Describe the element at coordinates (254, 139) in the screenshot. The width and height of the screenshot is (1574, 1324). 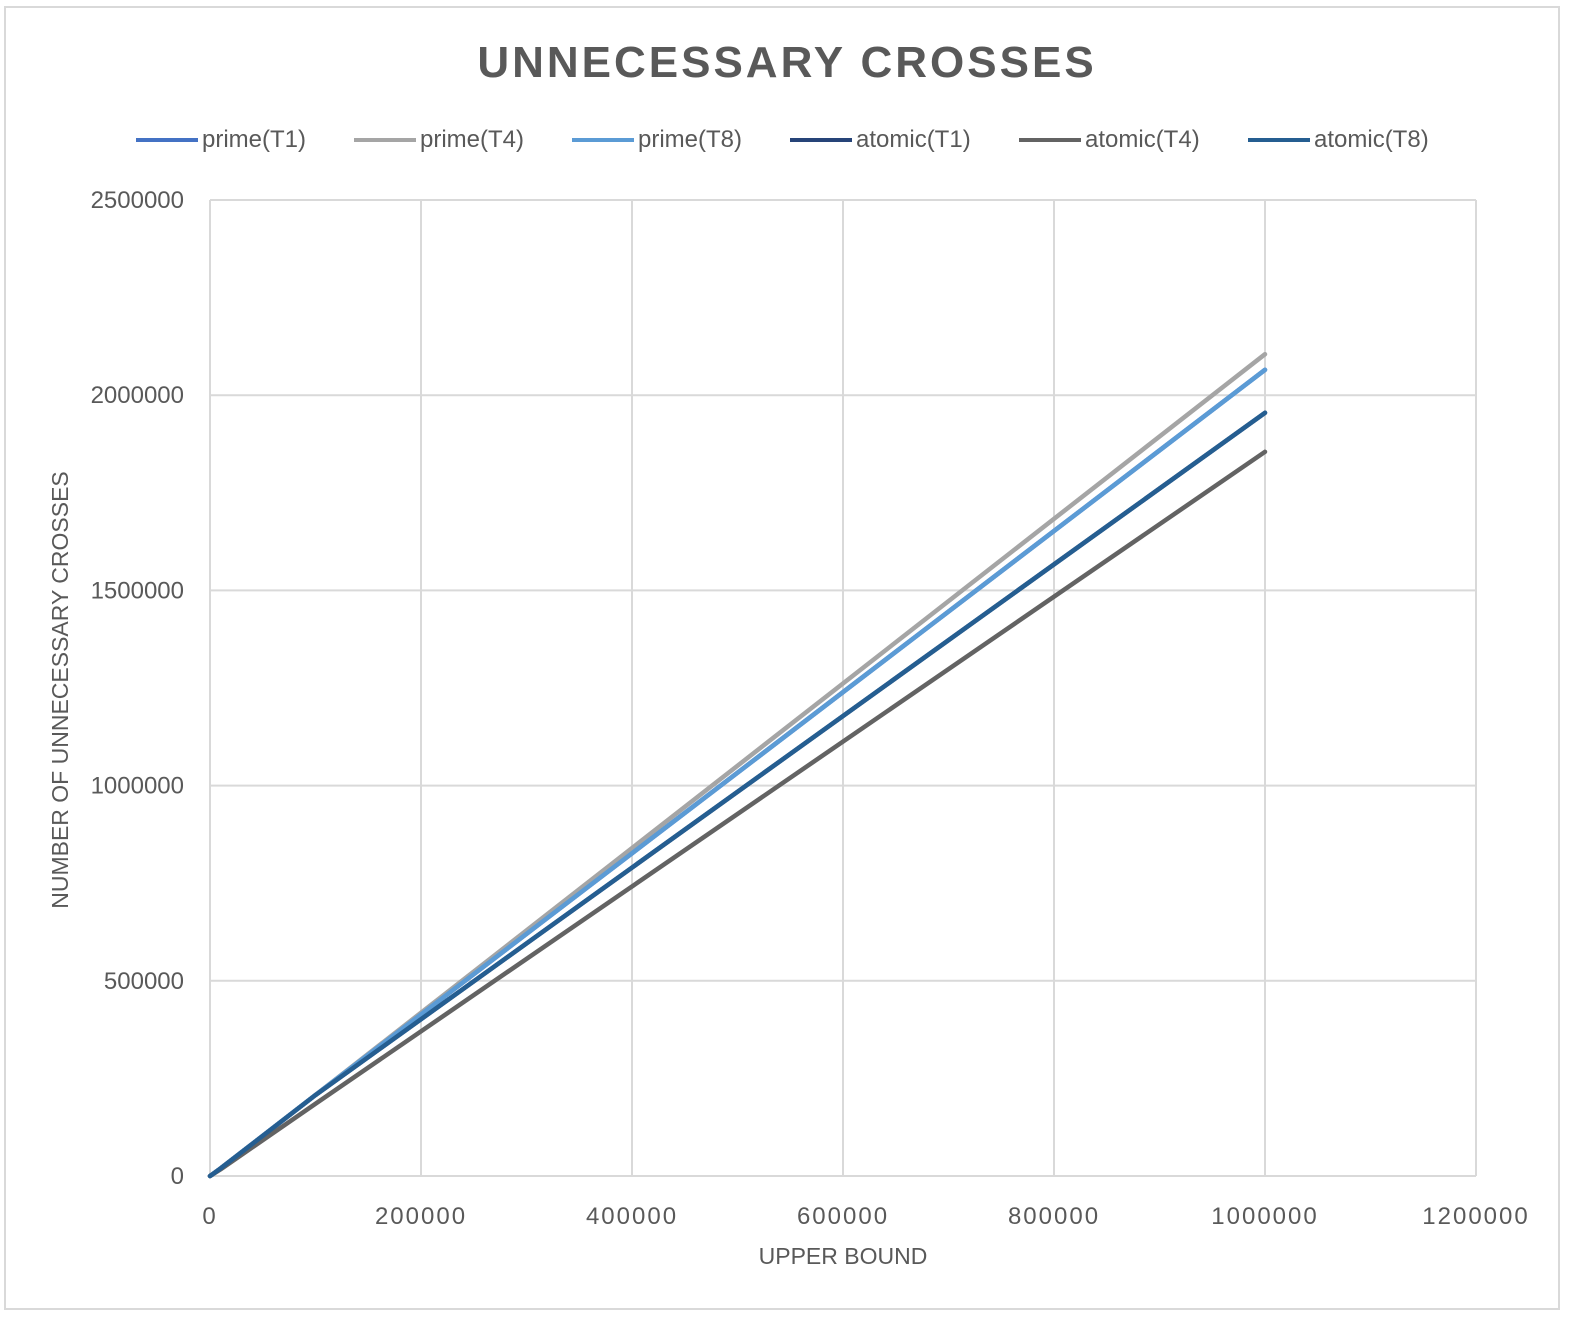
I see `legend-label: prime(T1)` at that location.